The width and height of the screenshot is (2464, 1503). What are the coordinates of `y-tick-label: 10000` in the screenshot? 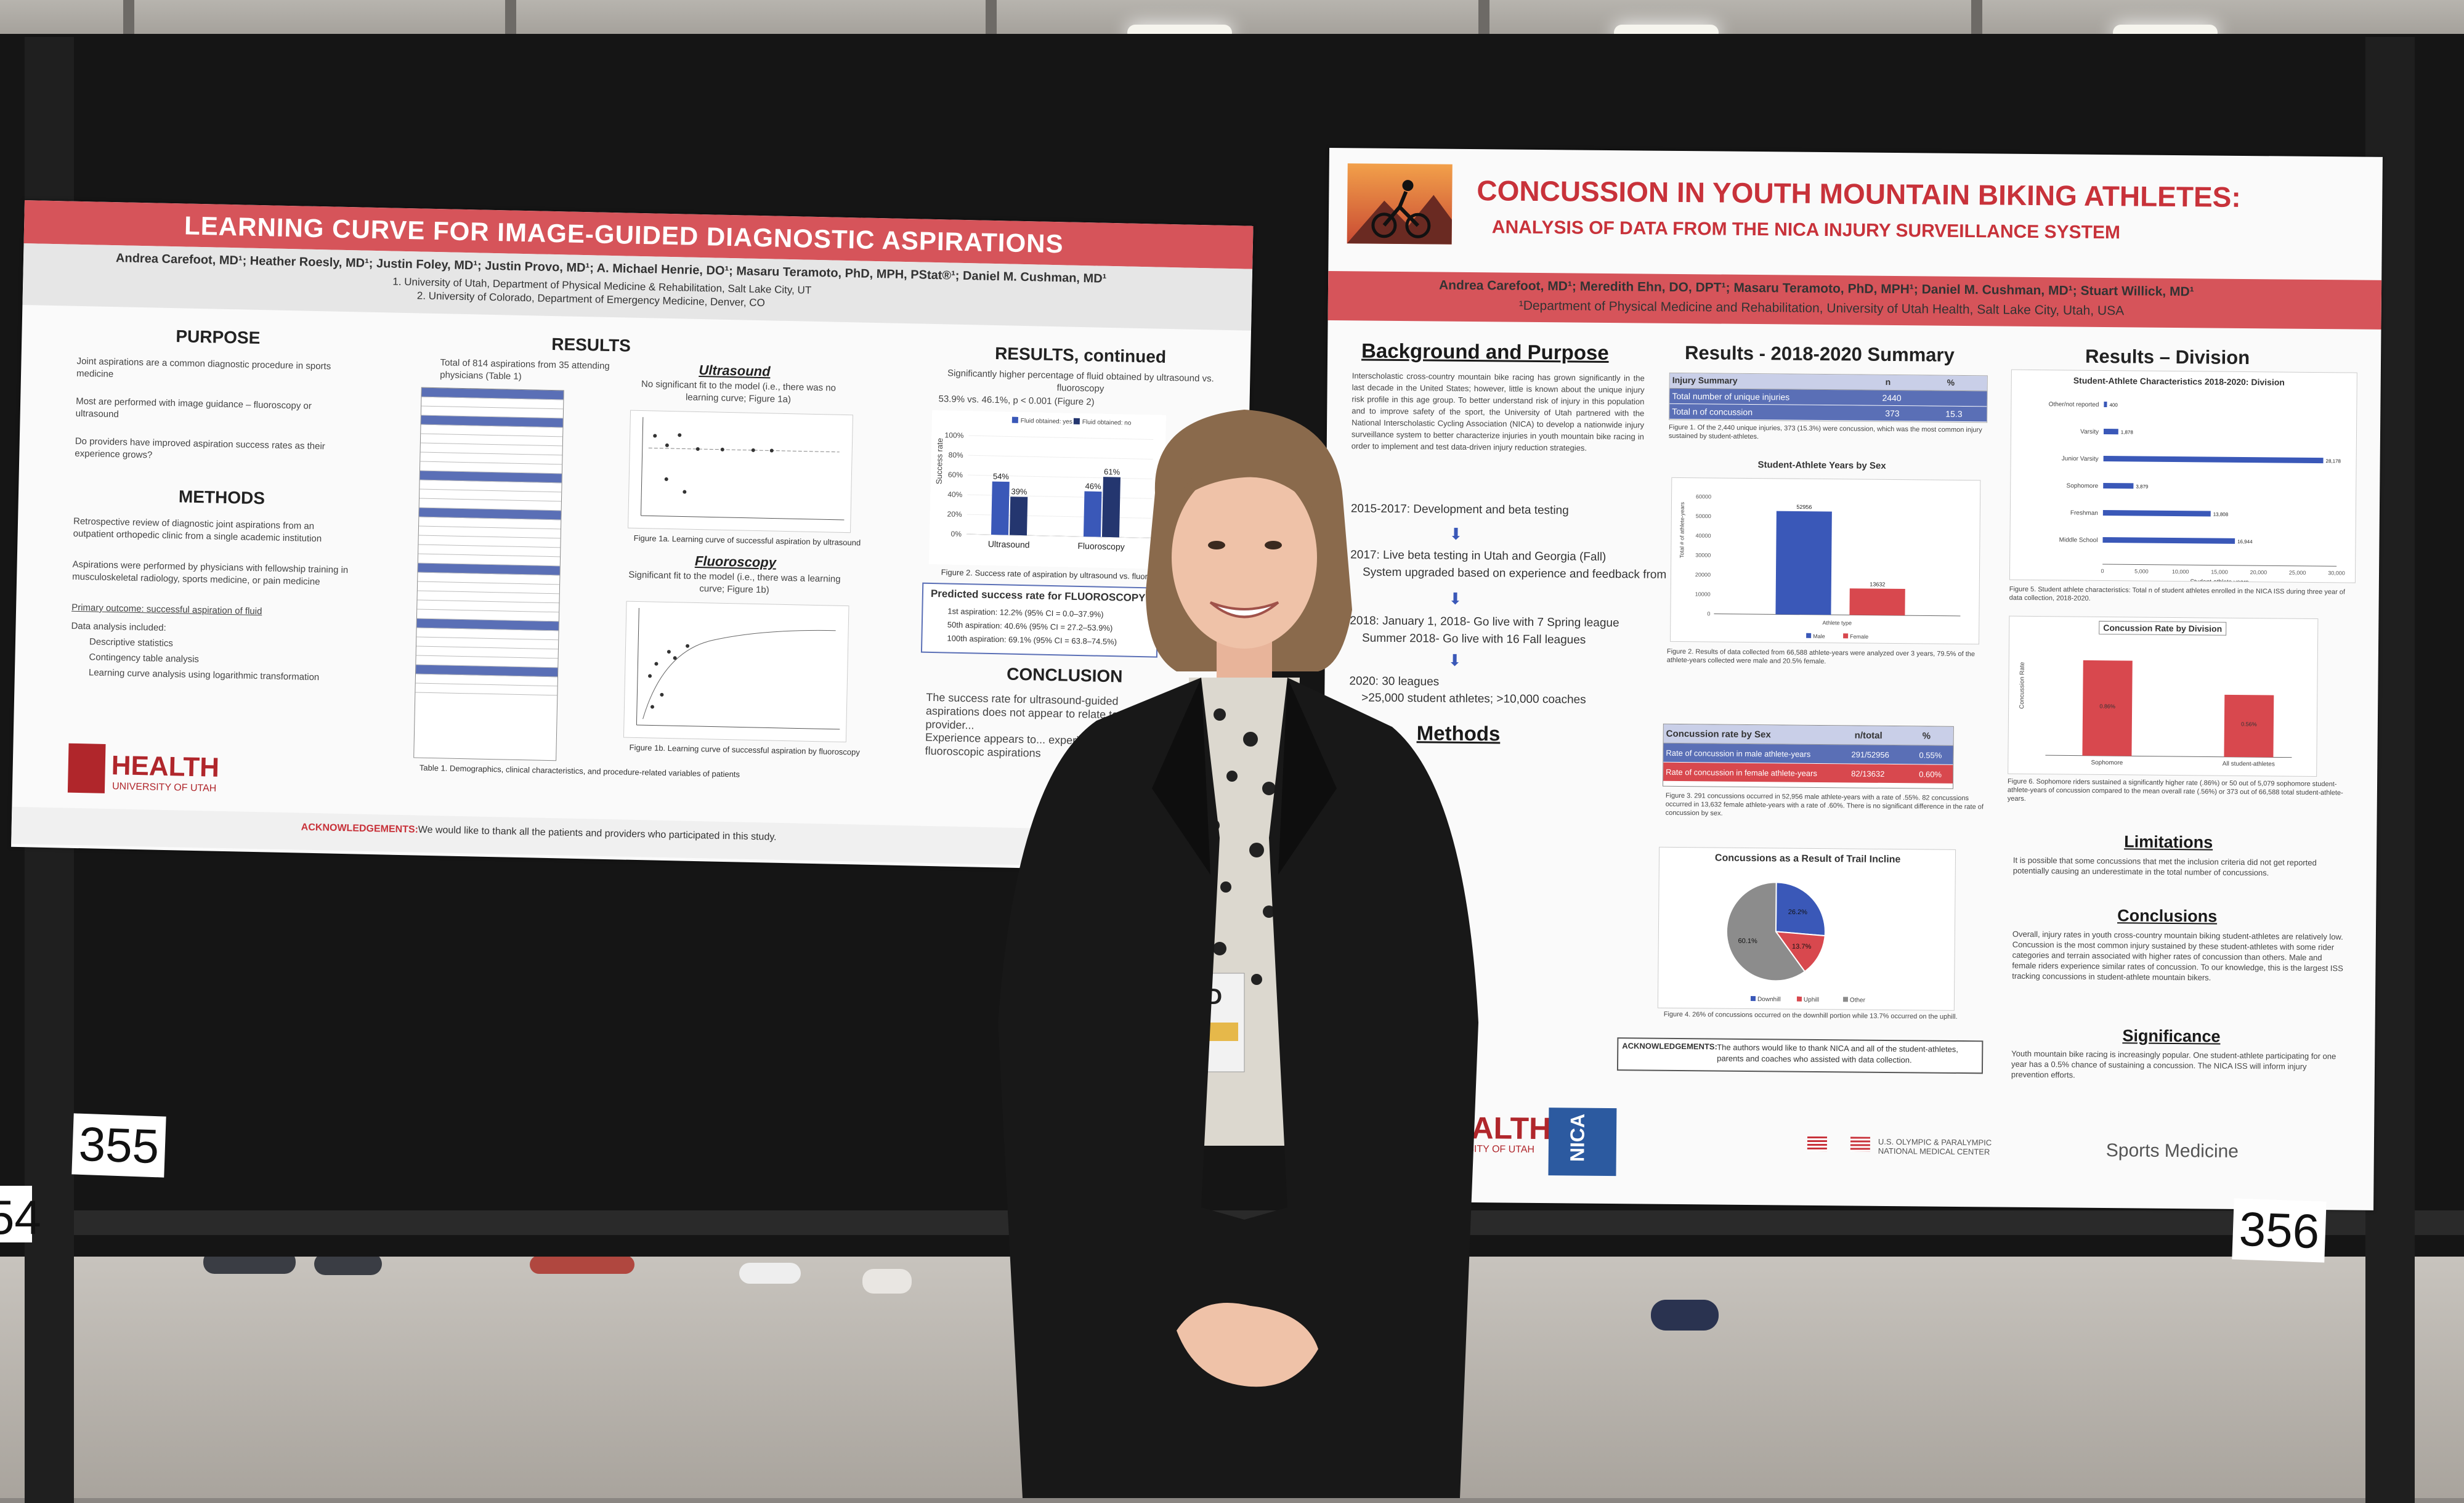 It's located at (1703, 594).